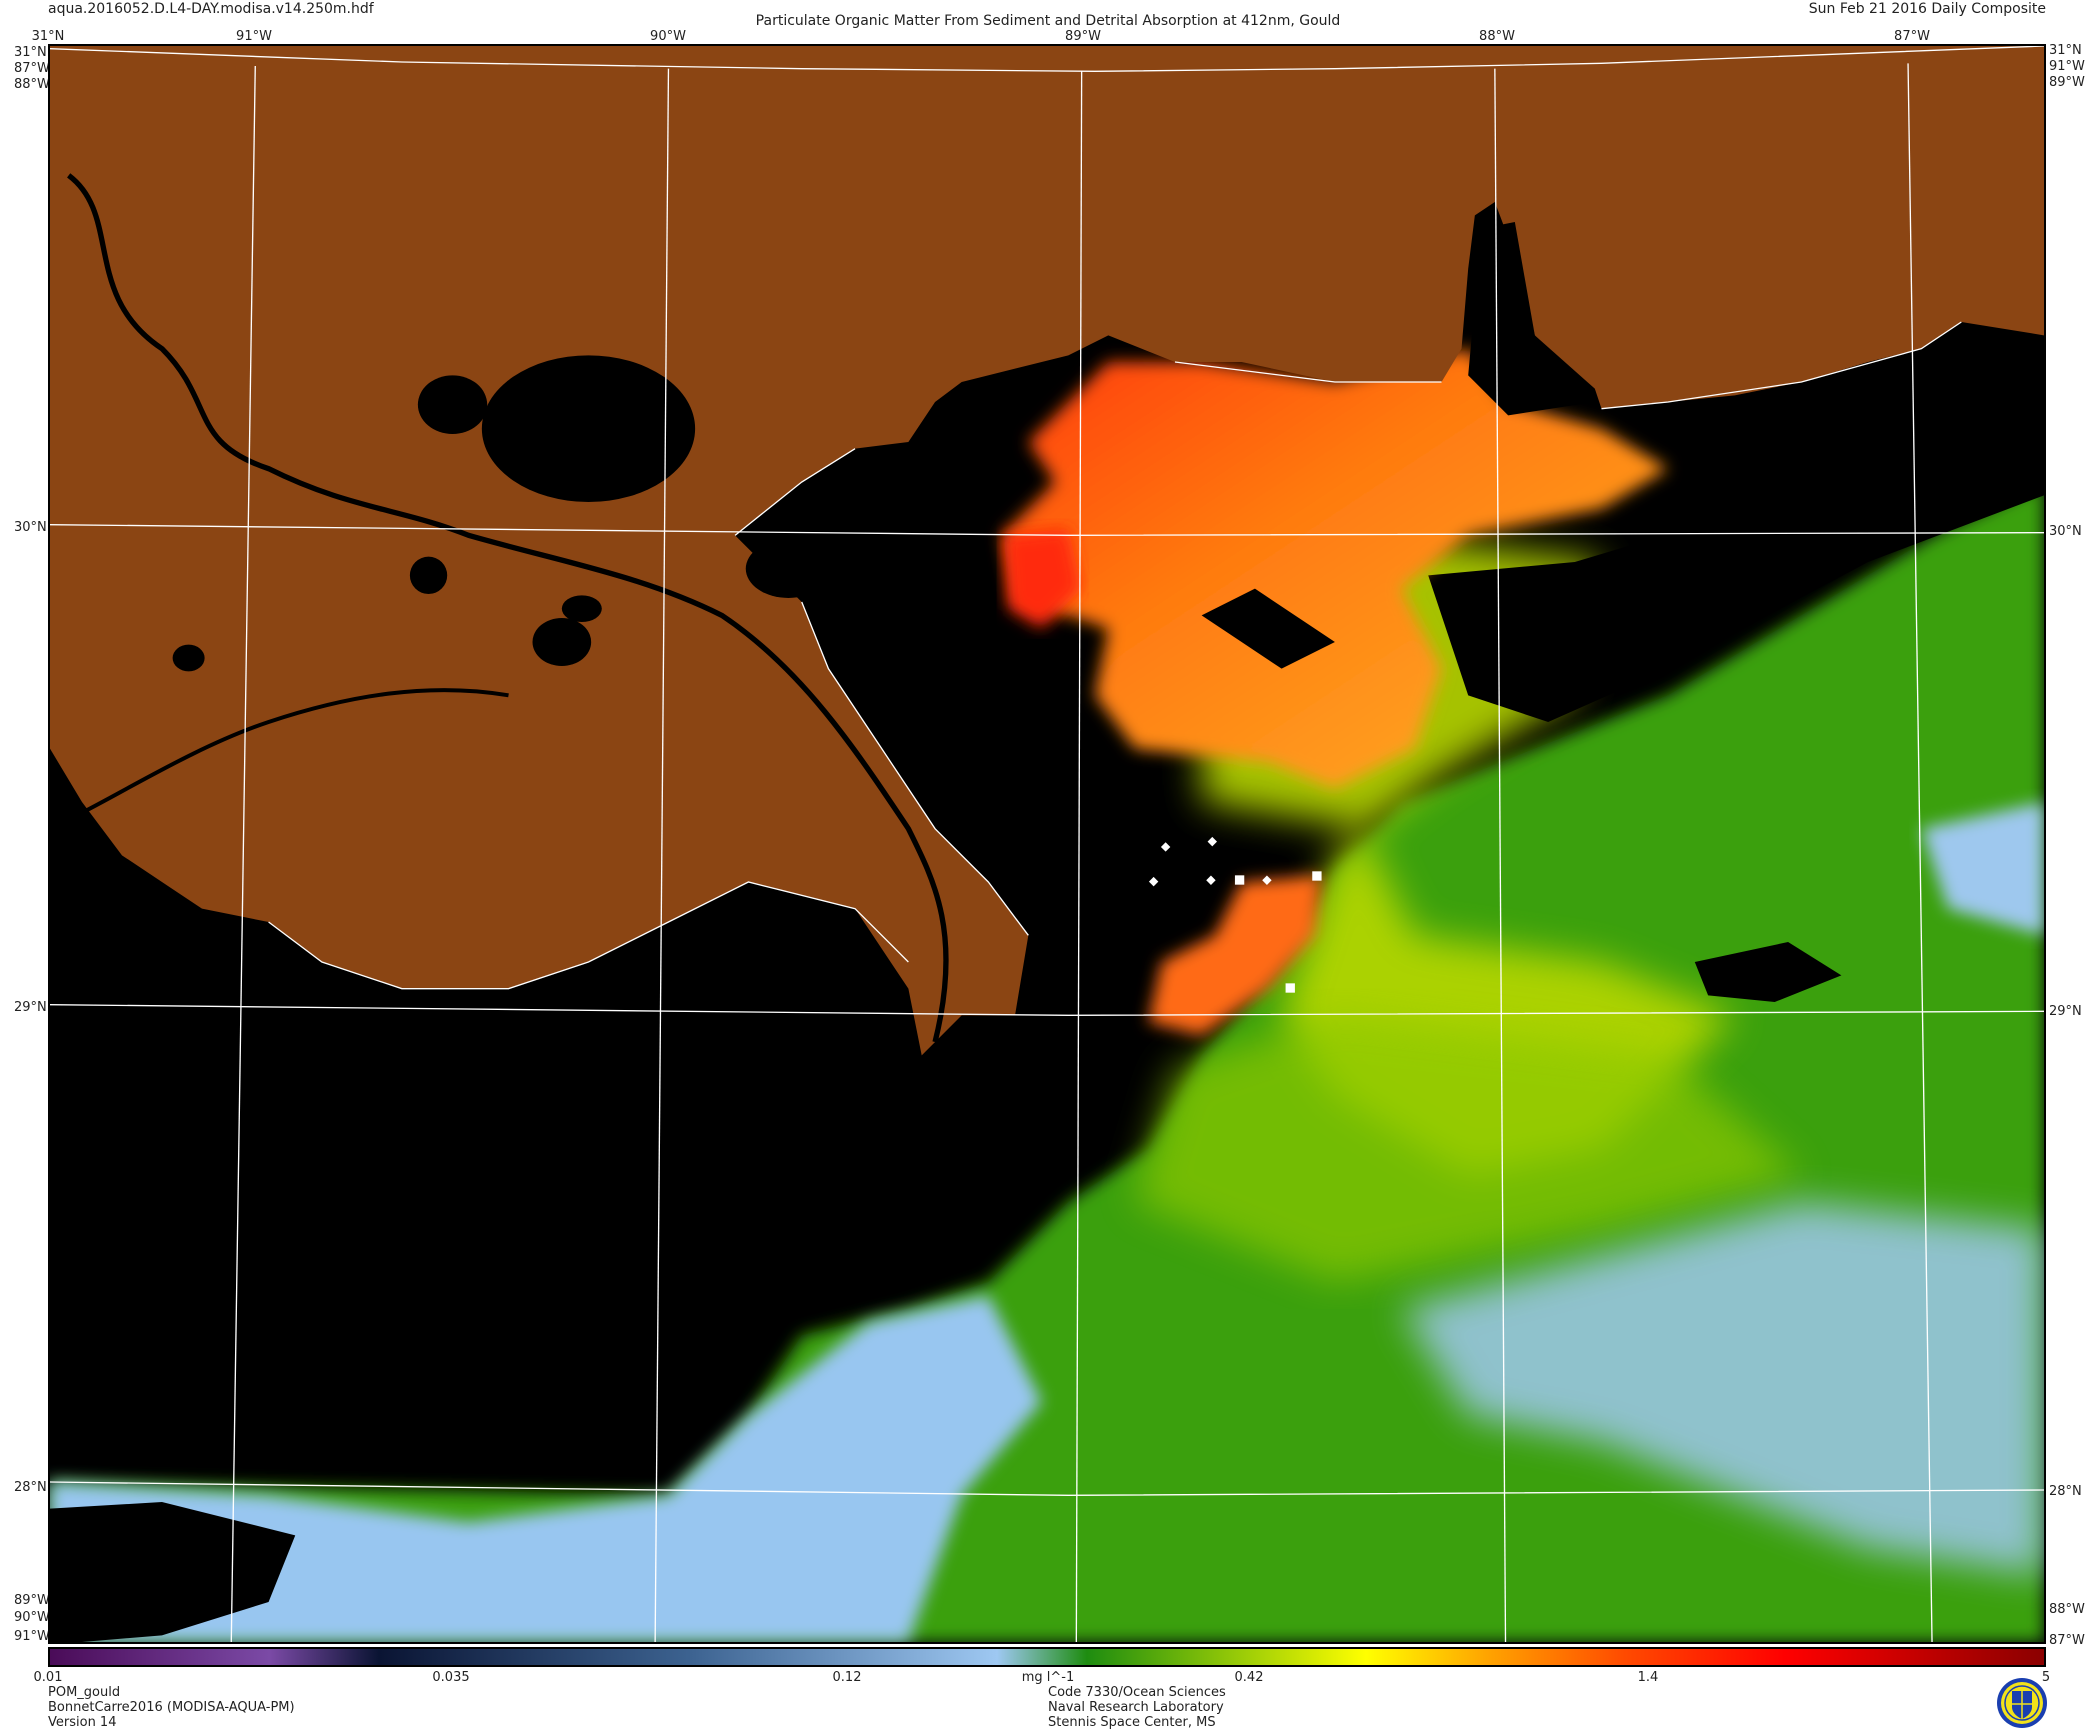  I want to click on top-label: 91°W, so click(254, 36).